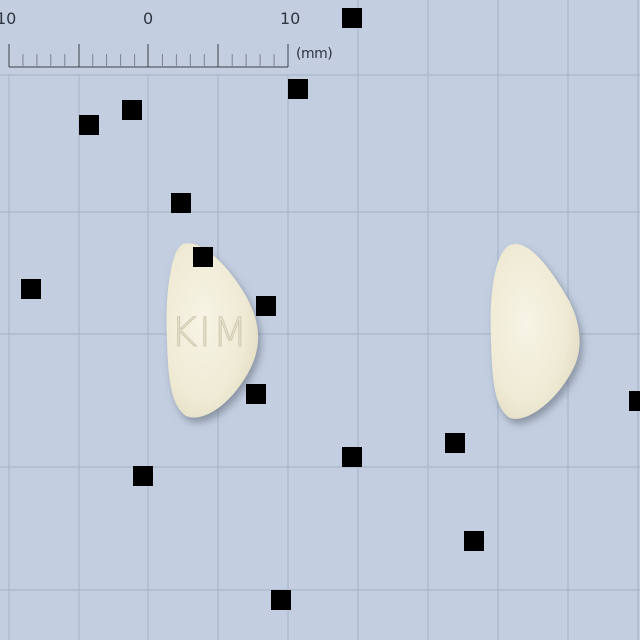 Image resolution: width=640 pixels, height=640 pixels. Describe the element at coordinates (8, 18) in the screenshot. I see `ruler-label-left: 10` at that location.